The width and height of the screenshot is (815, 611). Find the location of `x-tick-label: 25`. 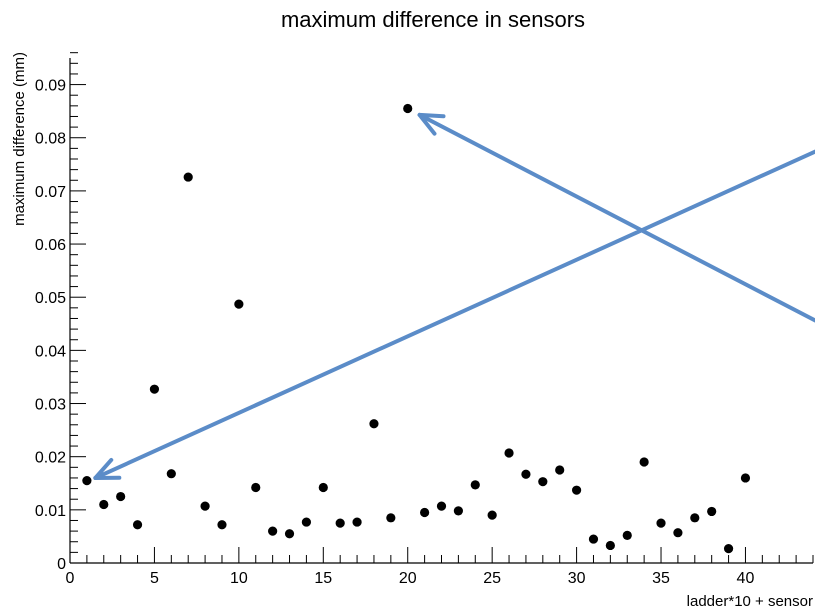

x-tick-label: 25 is located at coordinates (492, 578).